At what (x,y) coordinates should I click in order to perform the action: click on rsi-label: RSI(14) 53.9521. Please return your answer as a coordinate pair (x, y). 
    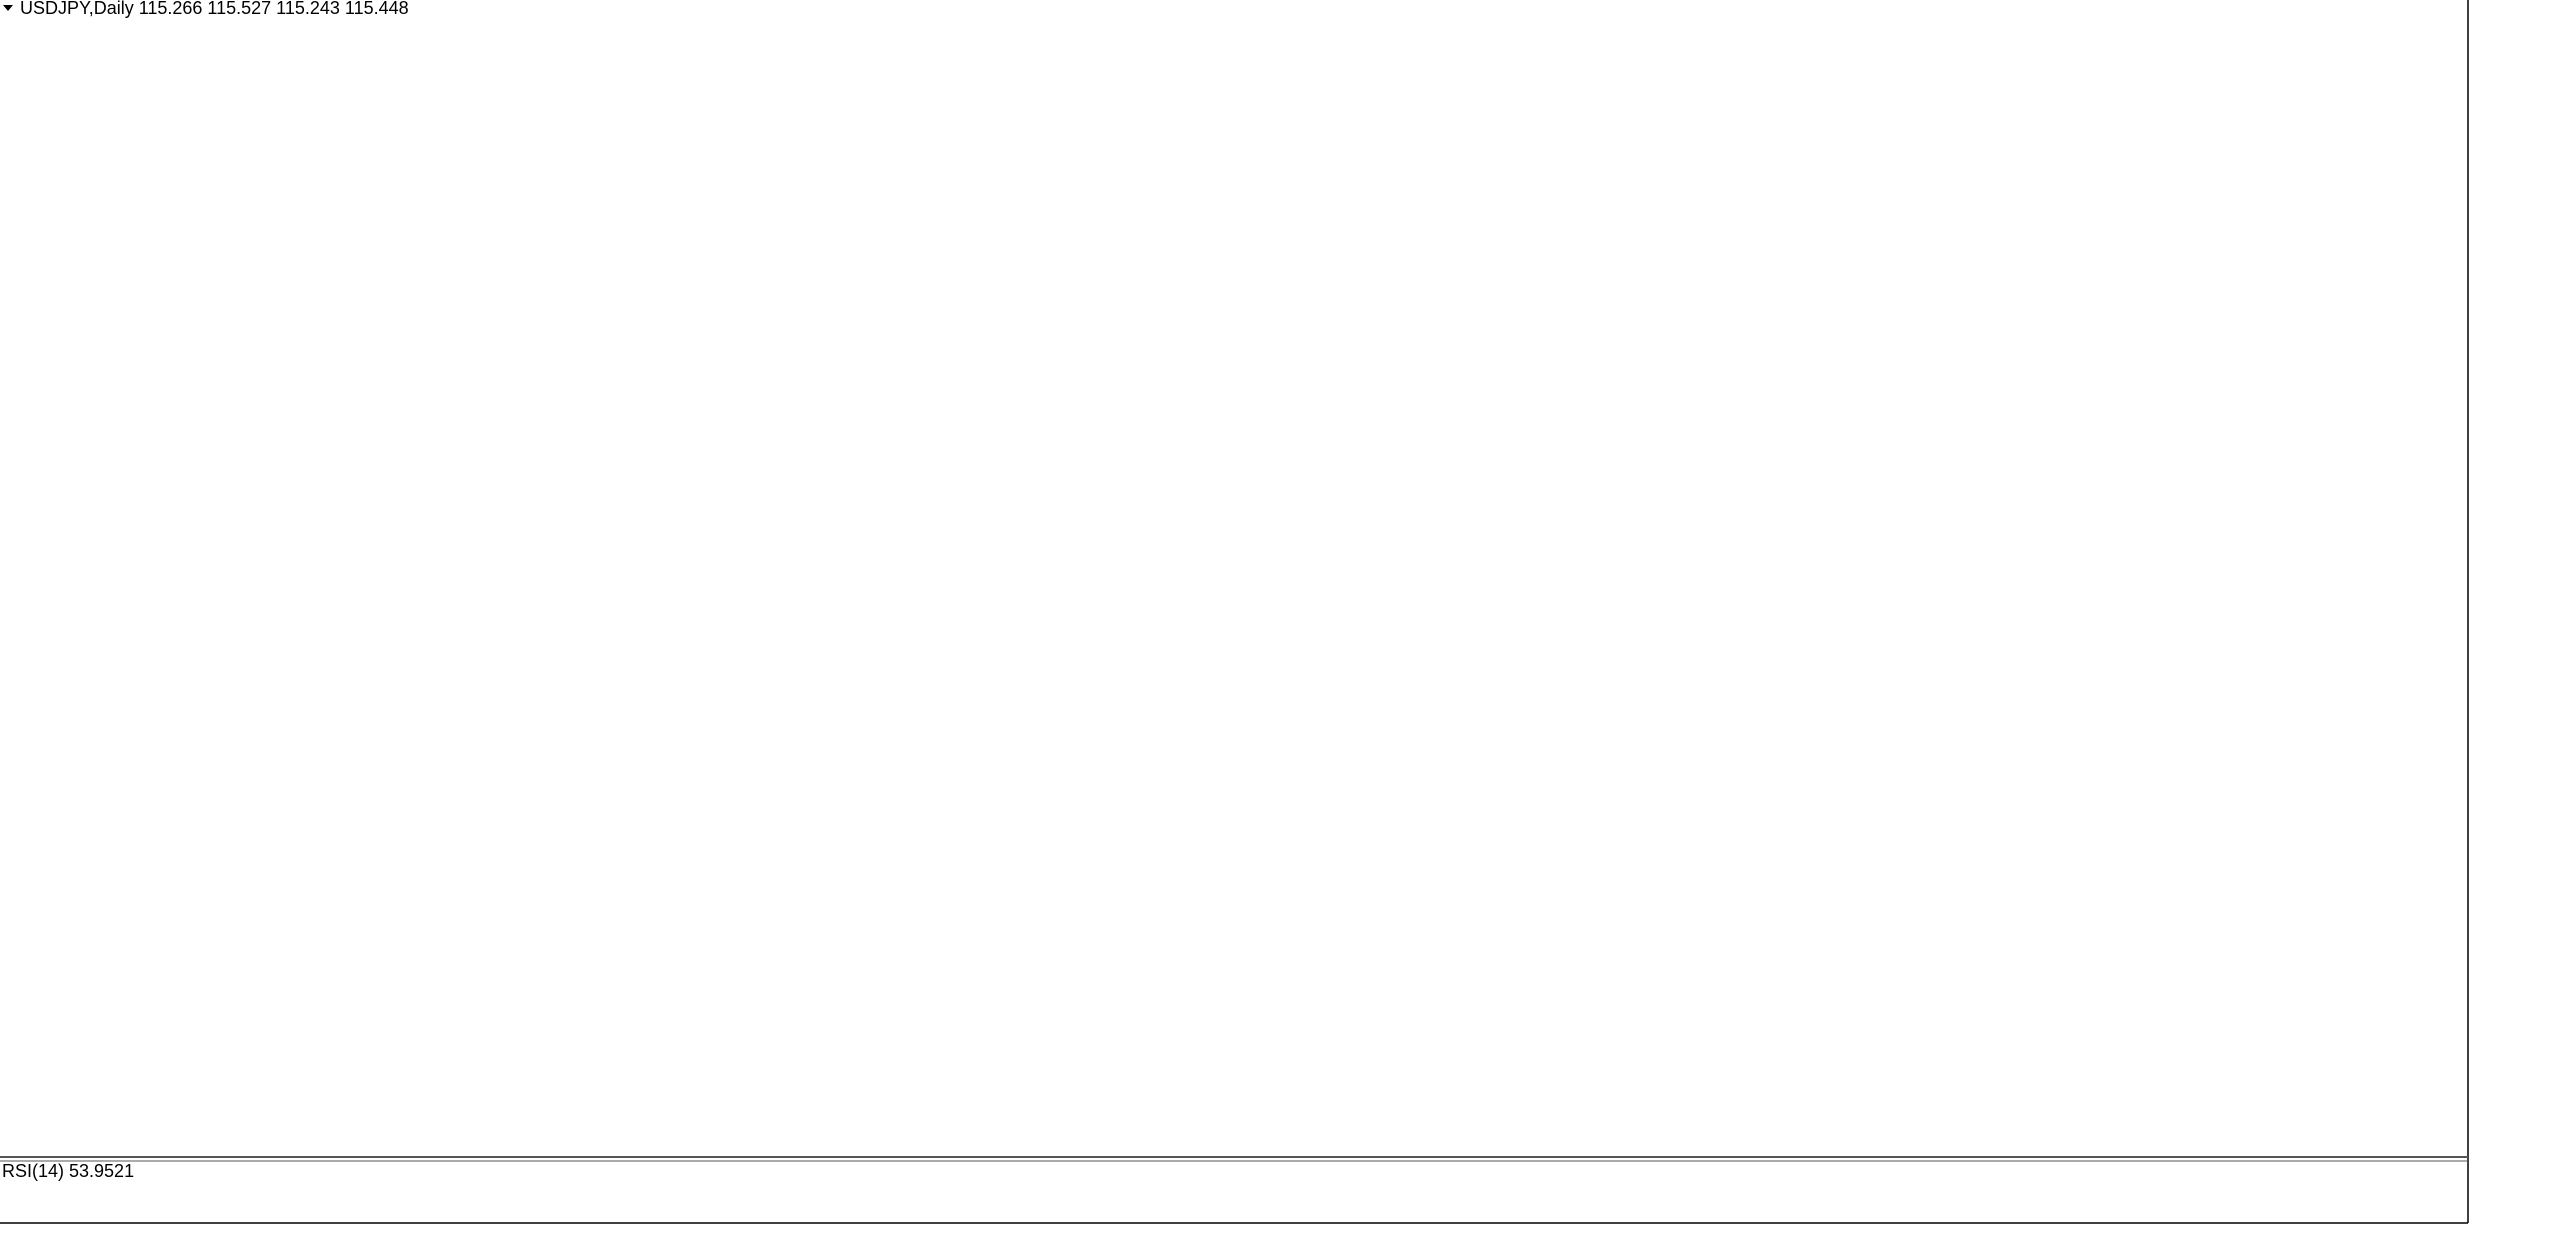
    Looking at the image, I should click on (68, 1171).